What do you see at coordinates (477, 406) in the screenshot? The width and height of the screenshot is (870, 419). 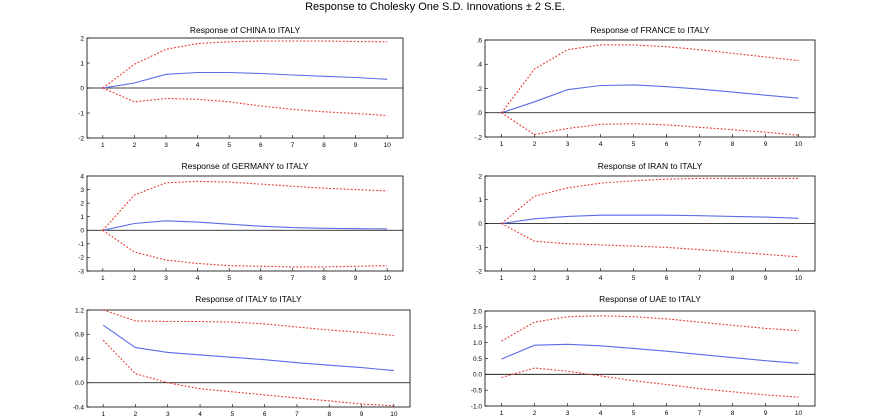 I see `y-tick-label: -1.0` at bounding box center [477, 406].